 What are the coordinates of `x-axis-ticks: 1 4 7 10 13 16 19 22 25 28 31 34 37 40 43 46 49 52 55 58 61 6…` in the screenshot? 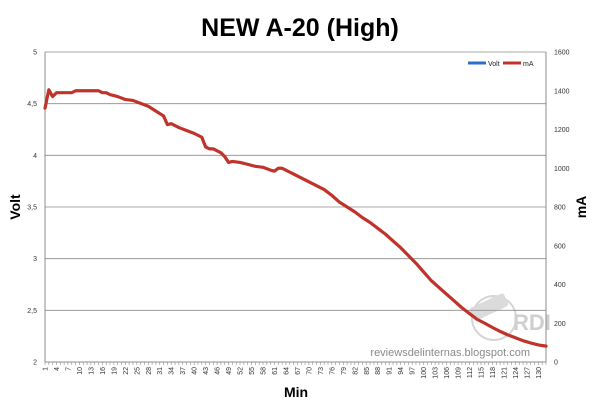 It's located at (295, 370).